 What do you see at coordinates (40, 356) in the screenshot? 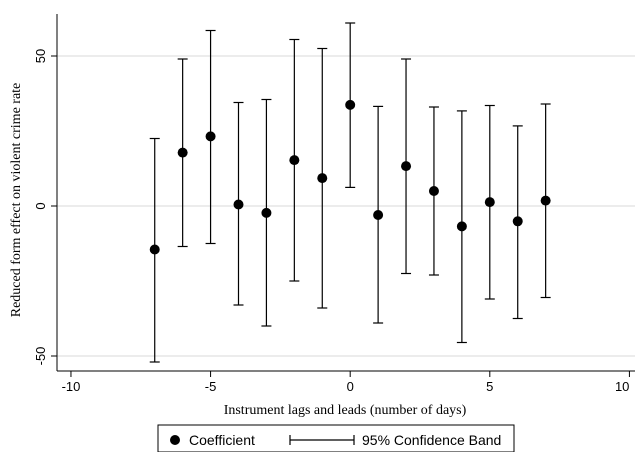
I see `y-tick-label: -50` at bounding box center [40, 356].